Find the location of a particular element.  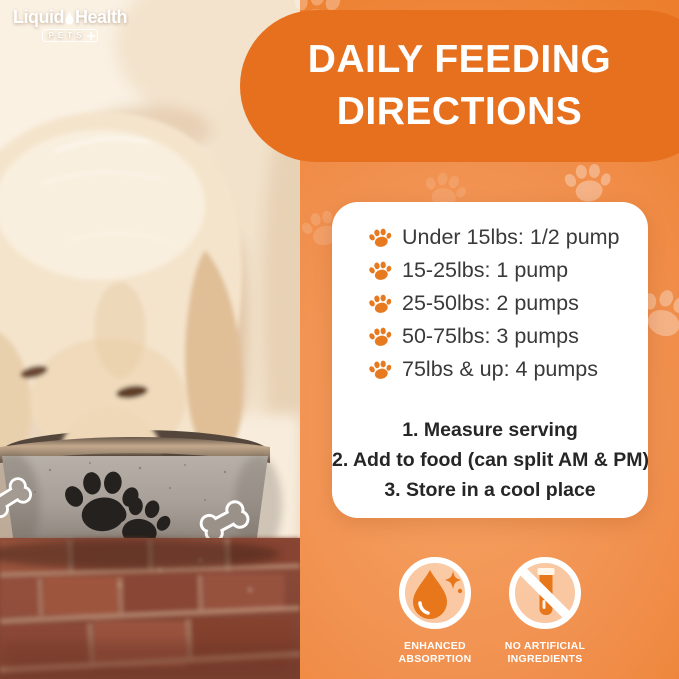

feeding-row: 25-50lbs: 2 pumps is located at coordinates (508, 303).